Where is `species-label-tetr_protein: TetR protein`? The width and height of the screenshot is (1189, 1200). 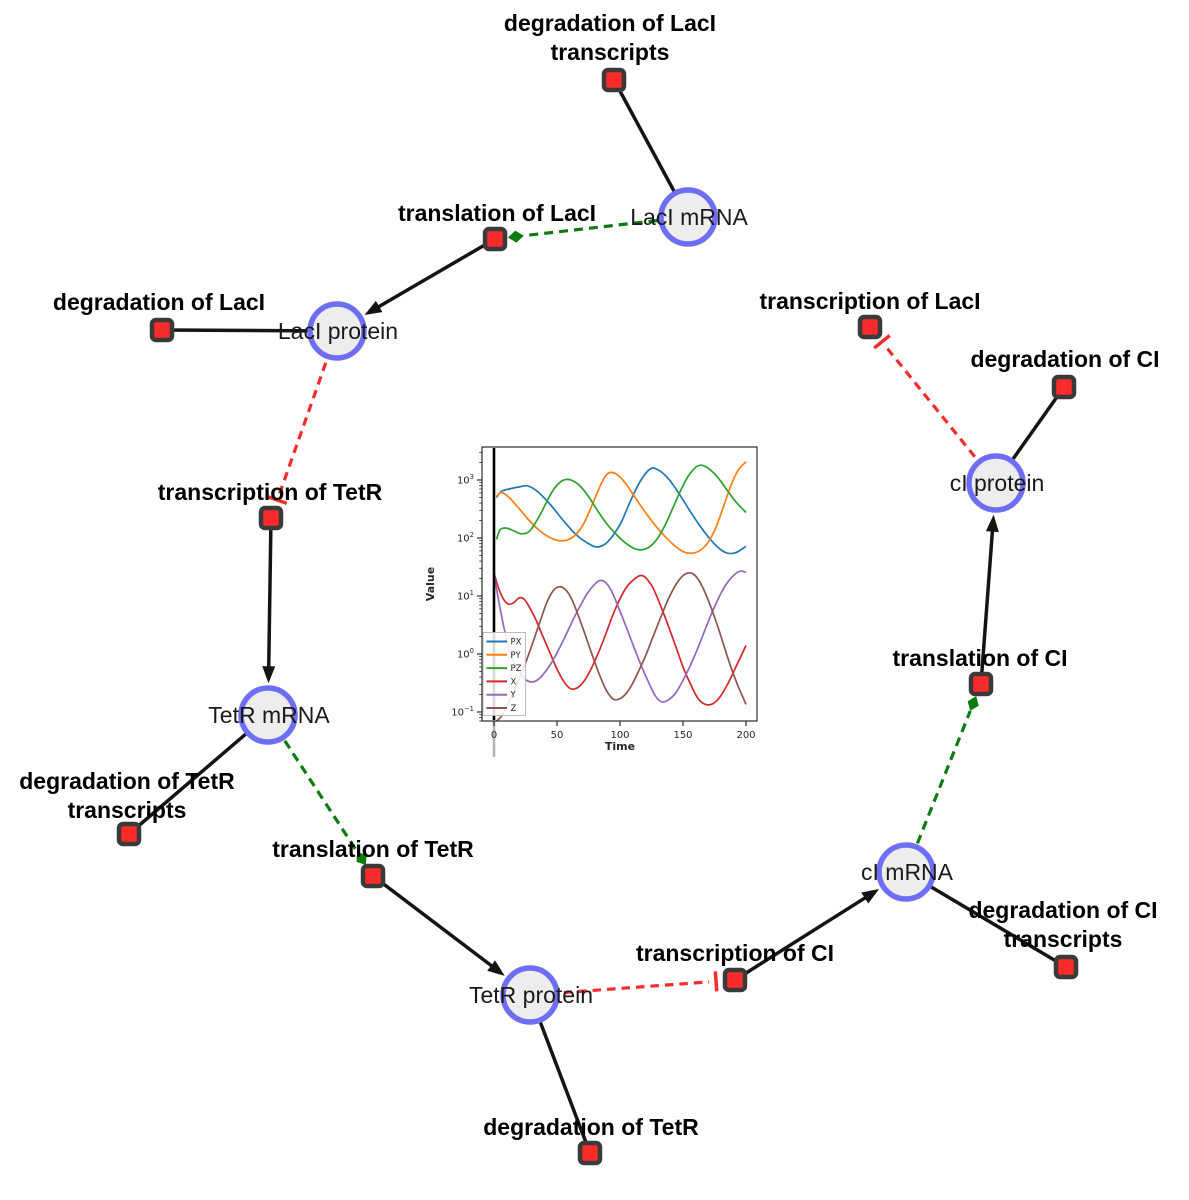
species-label-tetr_protein: TetR protein is located at coordinates (531, 995).